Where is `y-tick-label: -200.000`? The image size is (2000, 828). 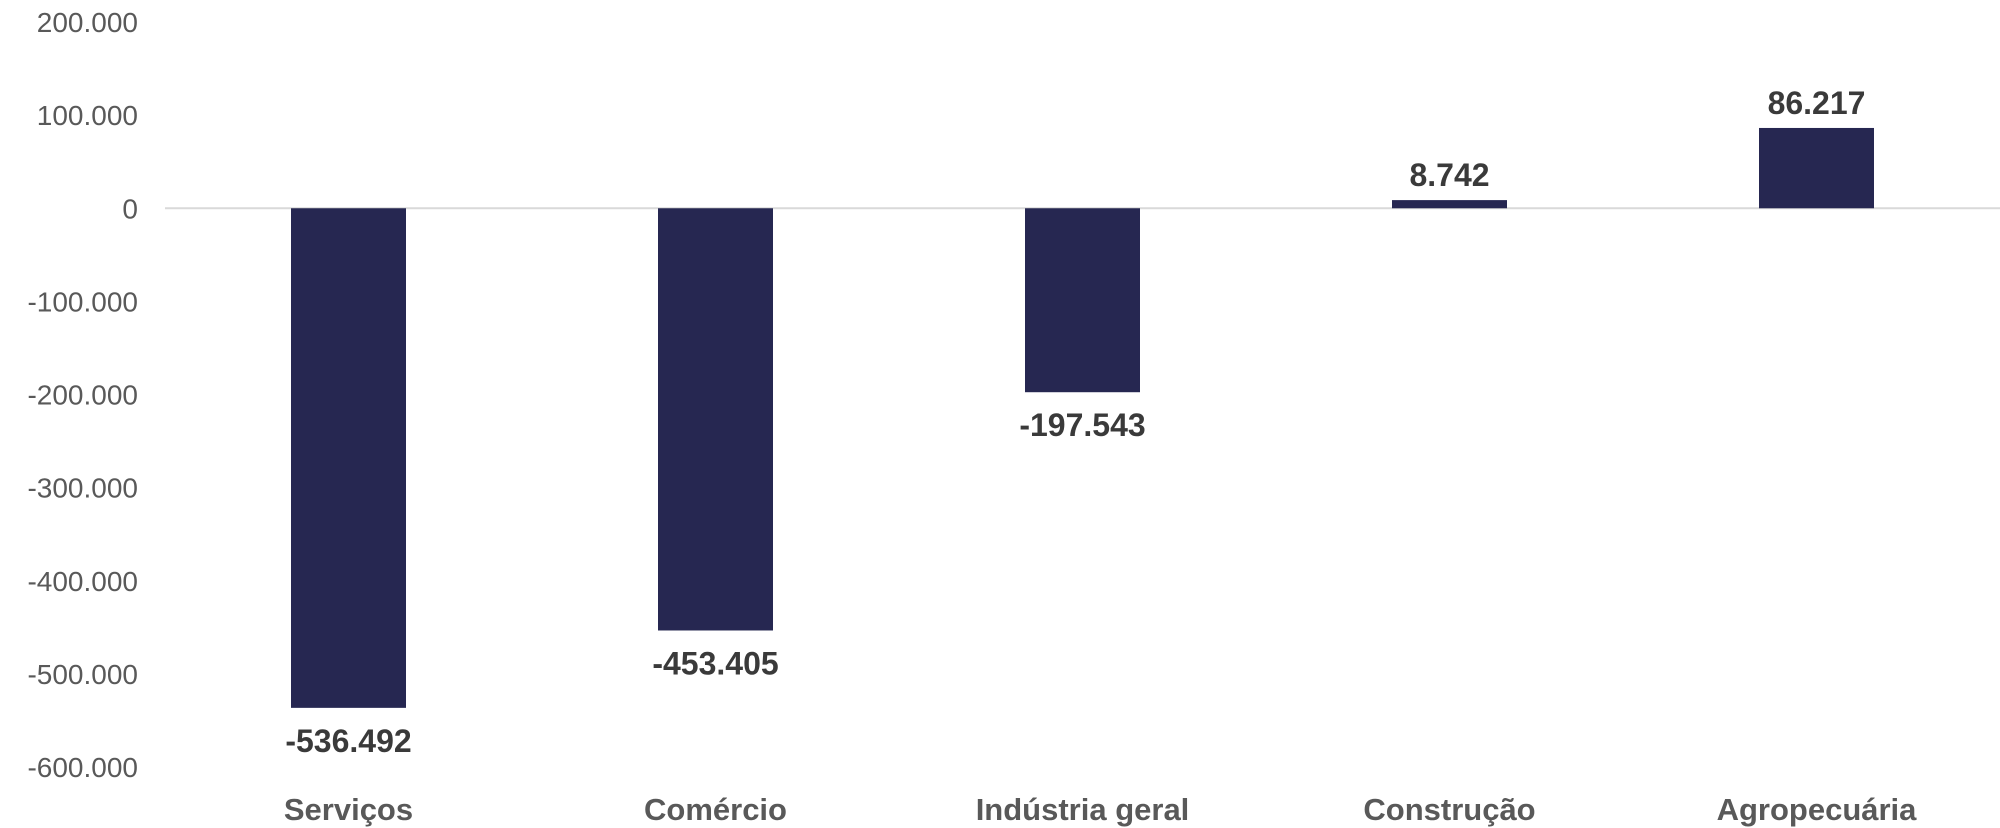 y-tick-label: -200.000 is located at coordinates (82, 395).